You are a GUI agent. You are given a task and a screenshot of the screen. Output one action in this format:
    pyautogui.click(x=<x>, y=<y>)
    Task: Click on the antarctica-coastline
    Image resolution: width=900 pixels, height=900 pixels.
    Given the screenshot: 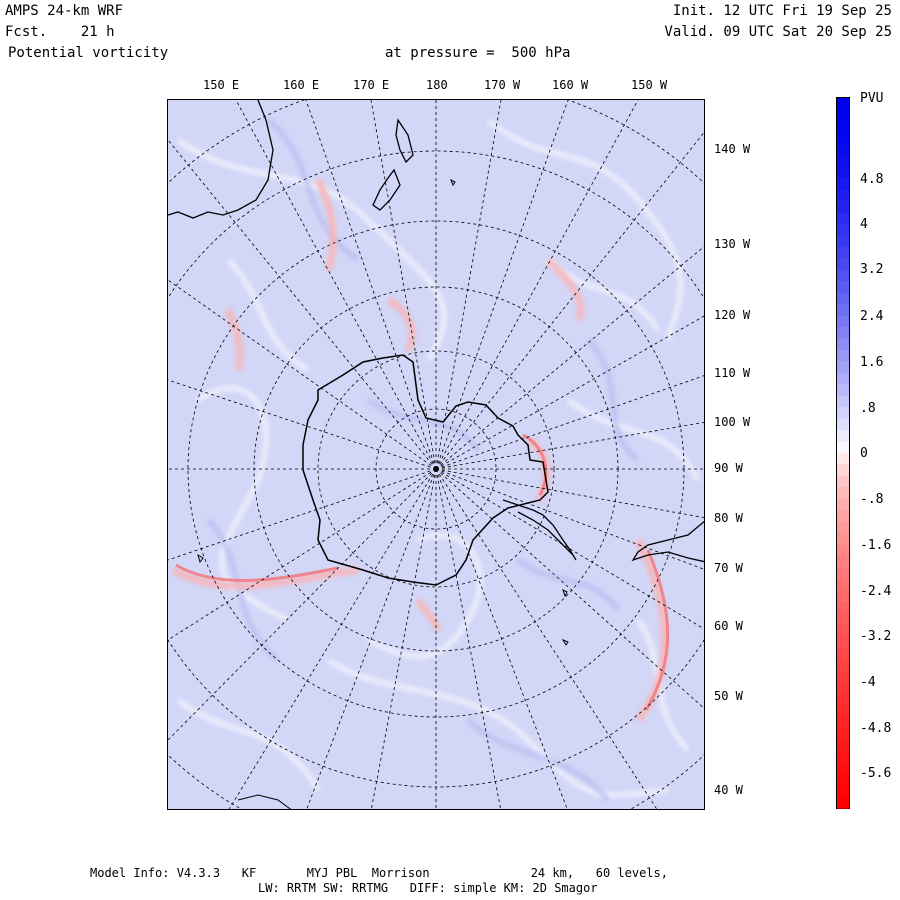 What is the action you would take?
    pyautogui.click(x=425, y=470)
    